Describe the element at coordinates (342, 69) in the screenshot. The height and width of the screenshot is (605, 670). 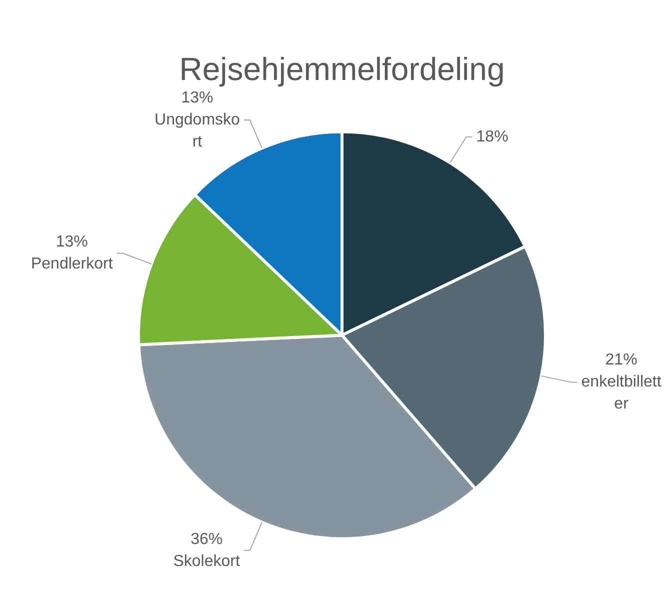
I see `chart-title: Rejsehjemmelfordeling` at that location.